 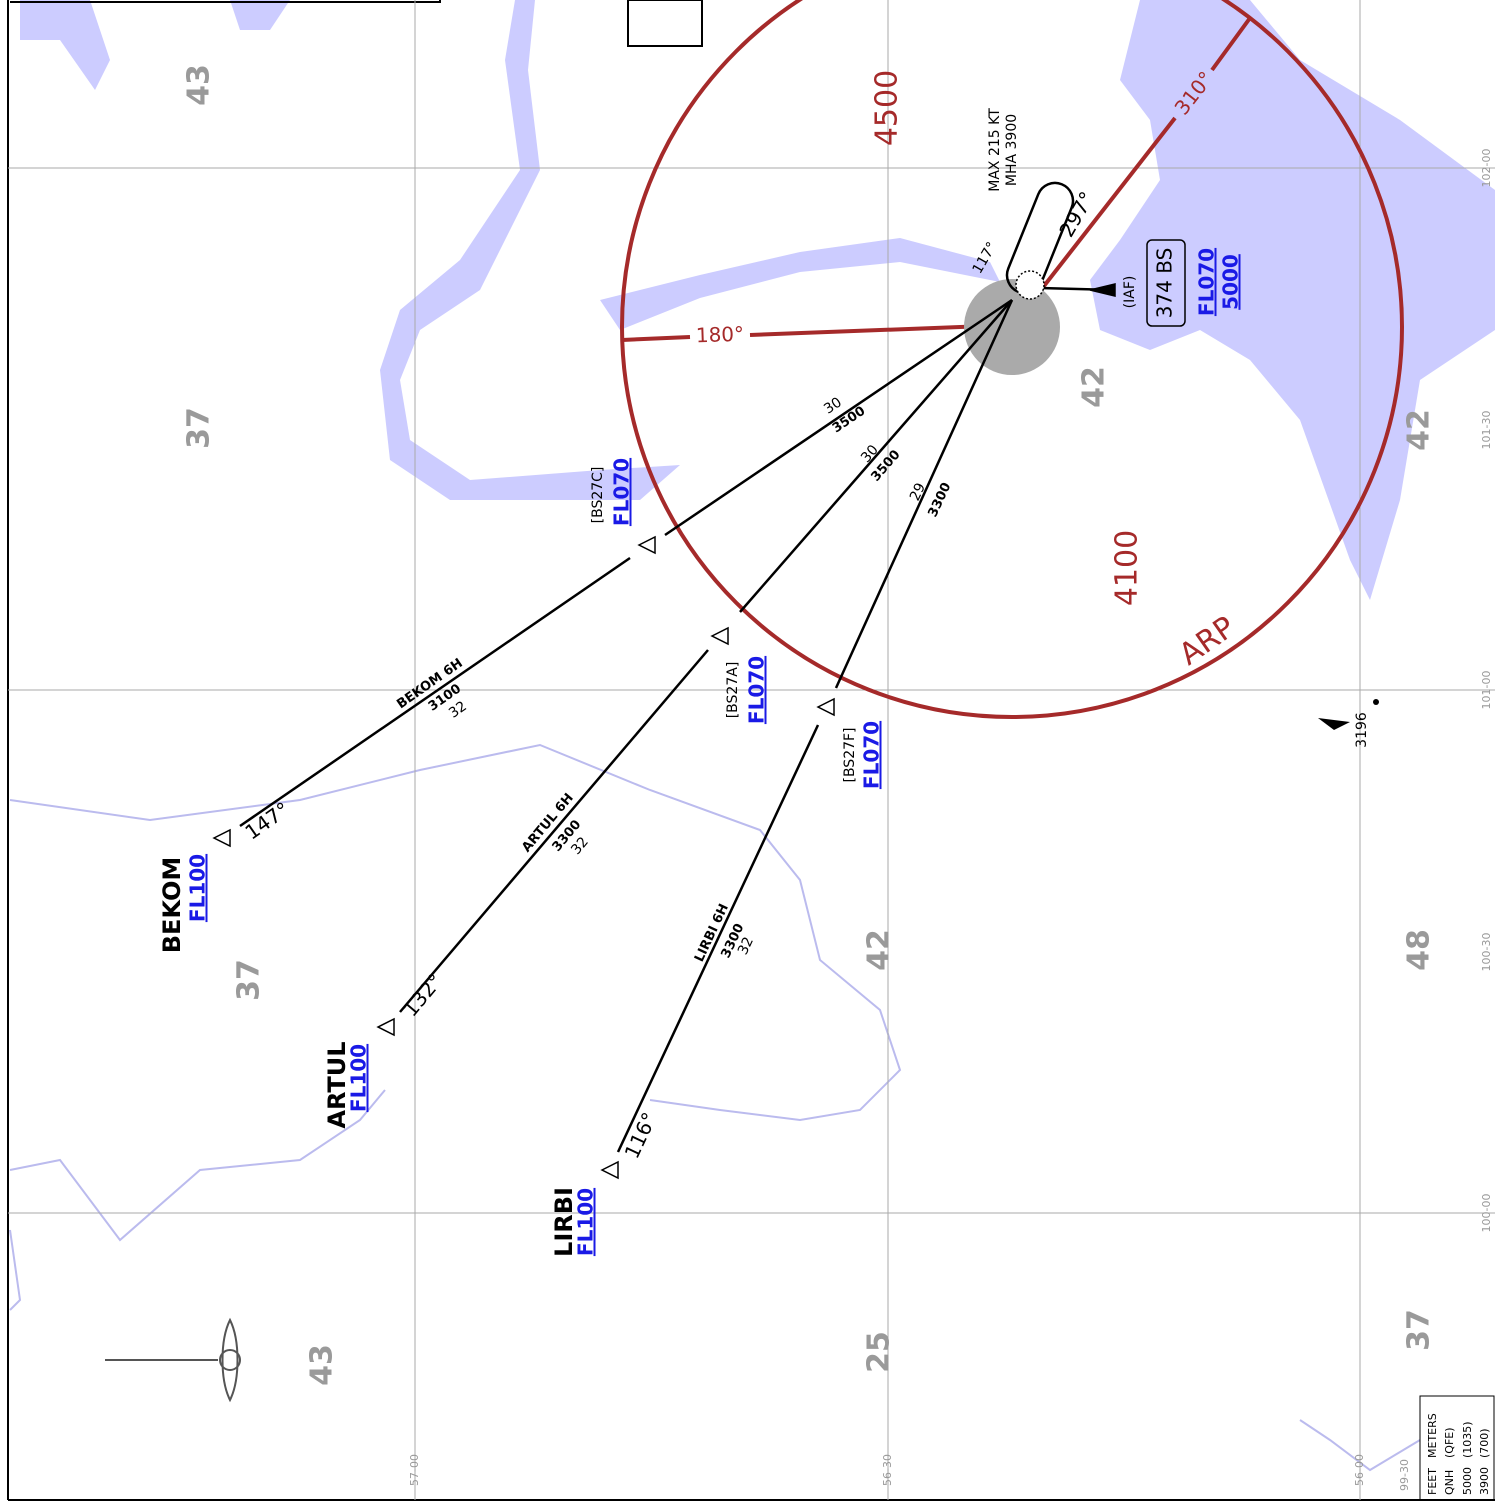 I want to click on sector-boundary: 180°, so click(x=719, y=335).